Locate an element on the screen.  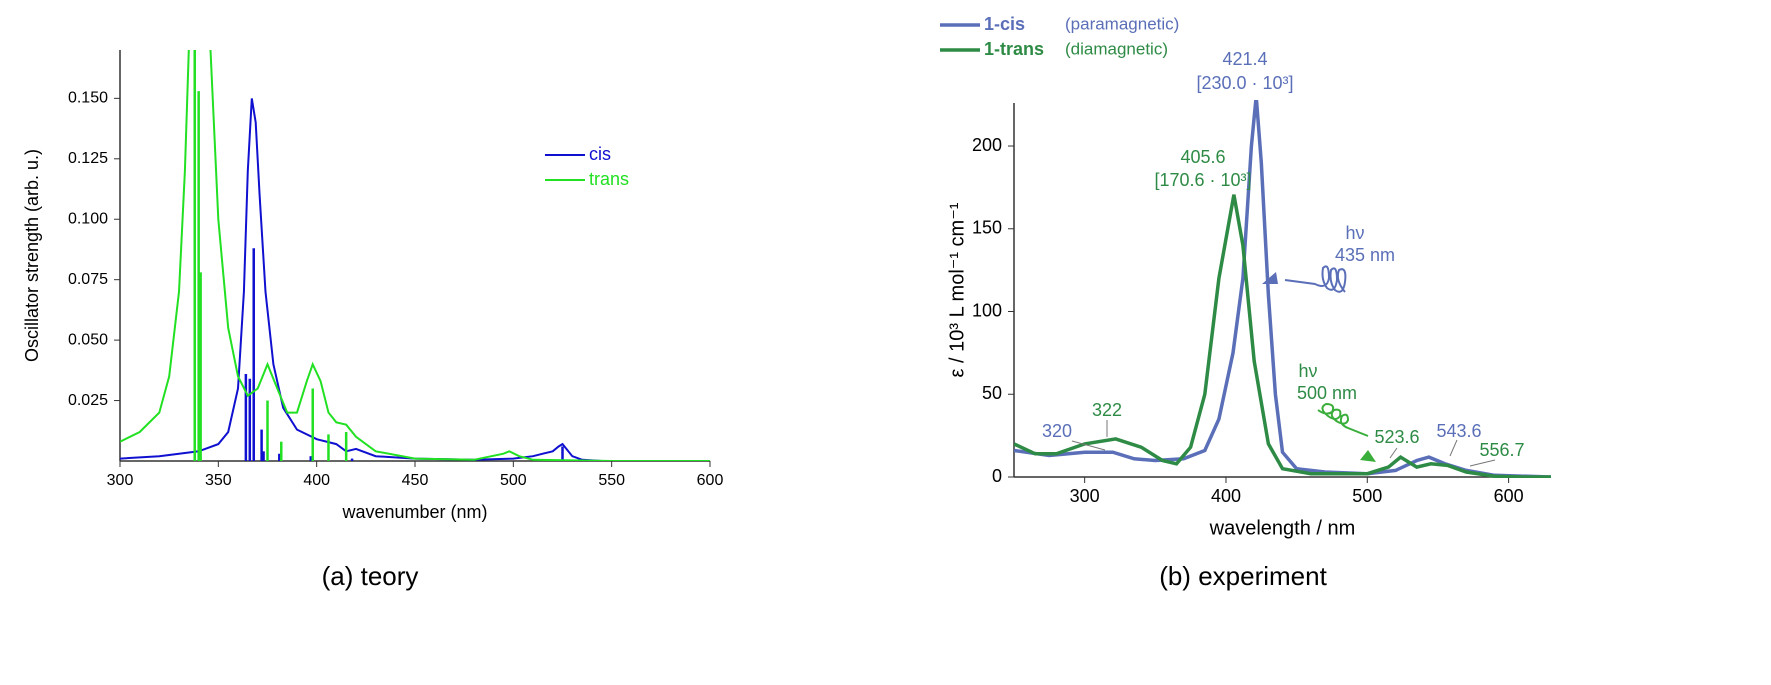
annotation: [170.6 · 10³] is located at coordinates (1202, 180).